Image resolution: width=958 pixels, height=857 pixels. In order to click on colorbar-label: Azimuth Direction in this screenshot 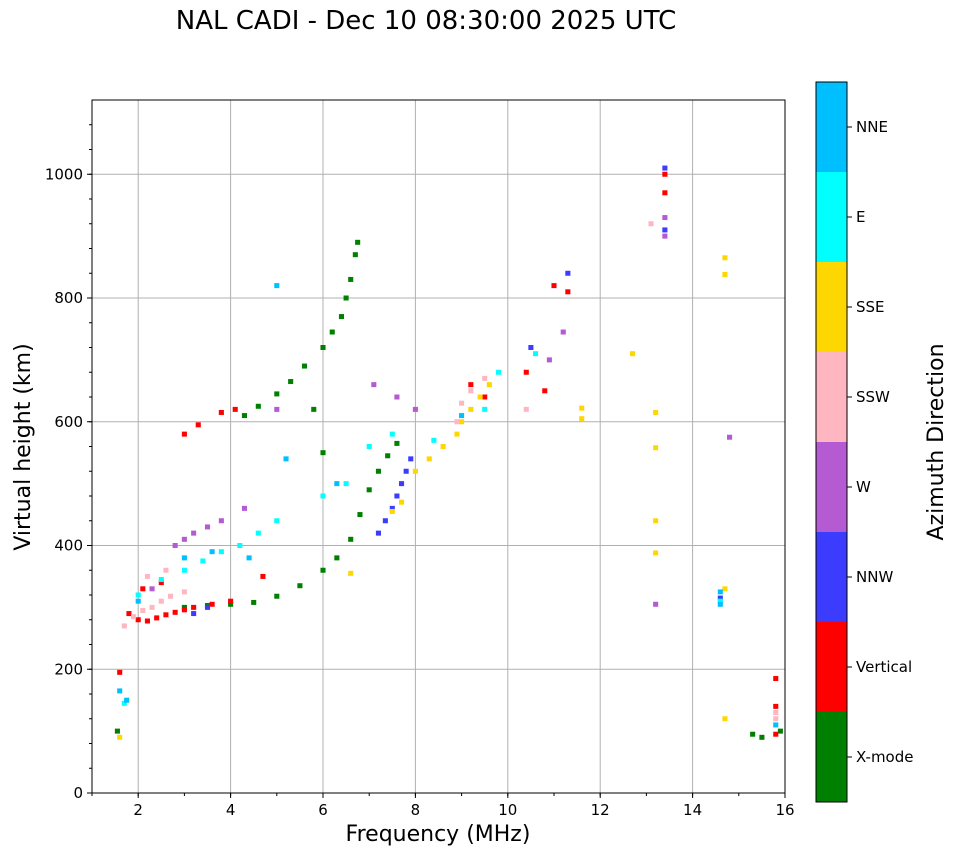, I will do `click(936, 441)`.